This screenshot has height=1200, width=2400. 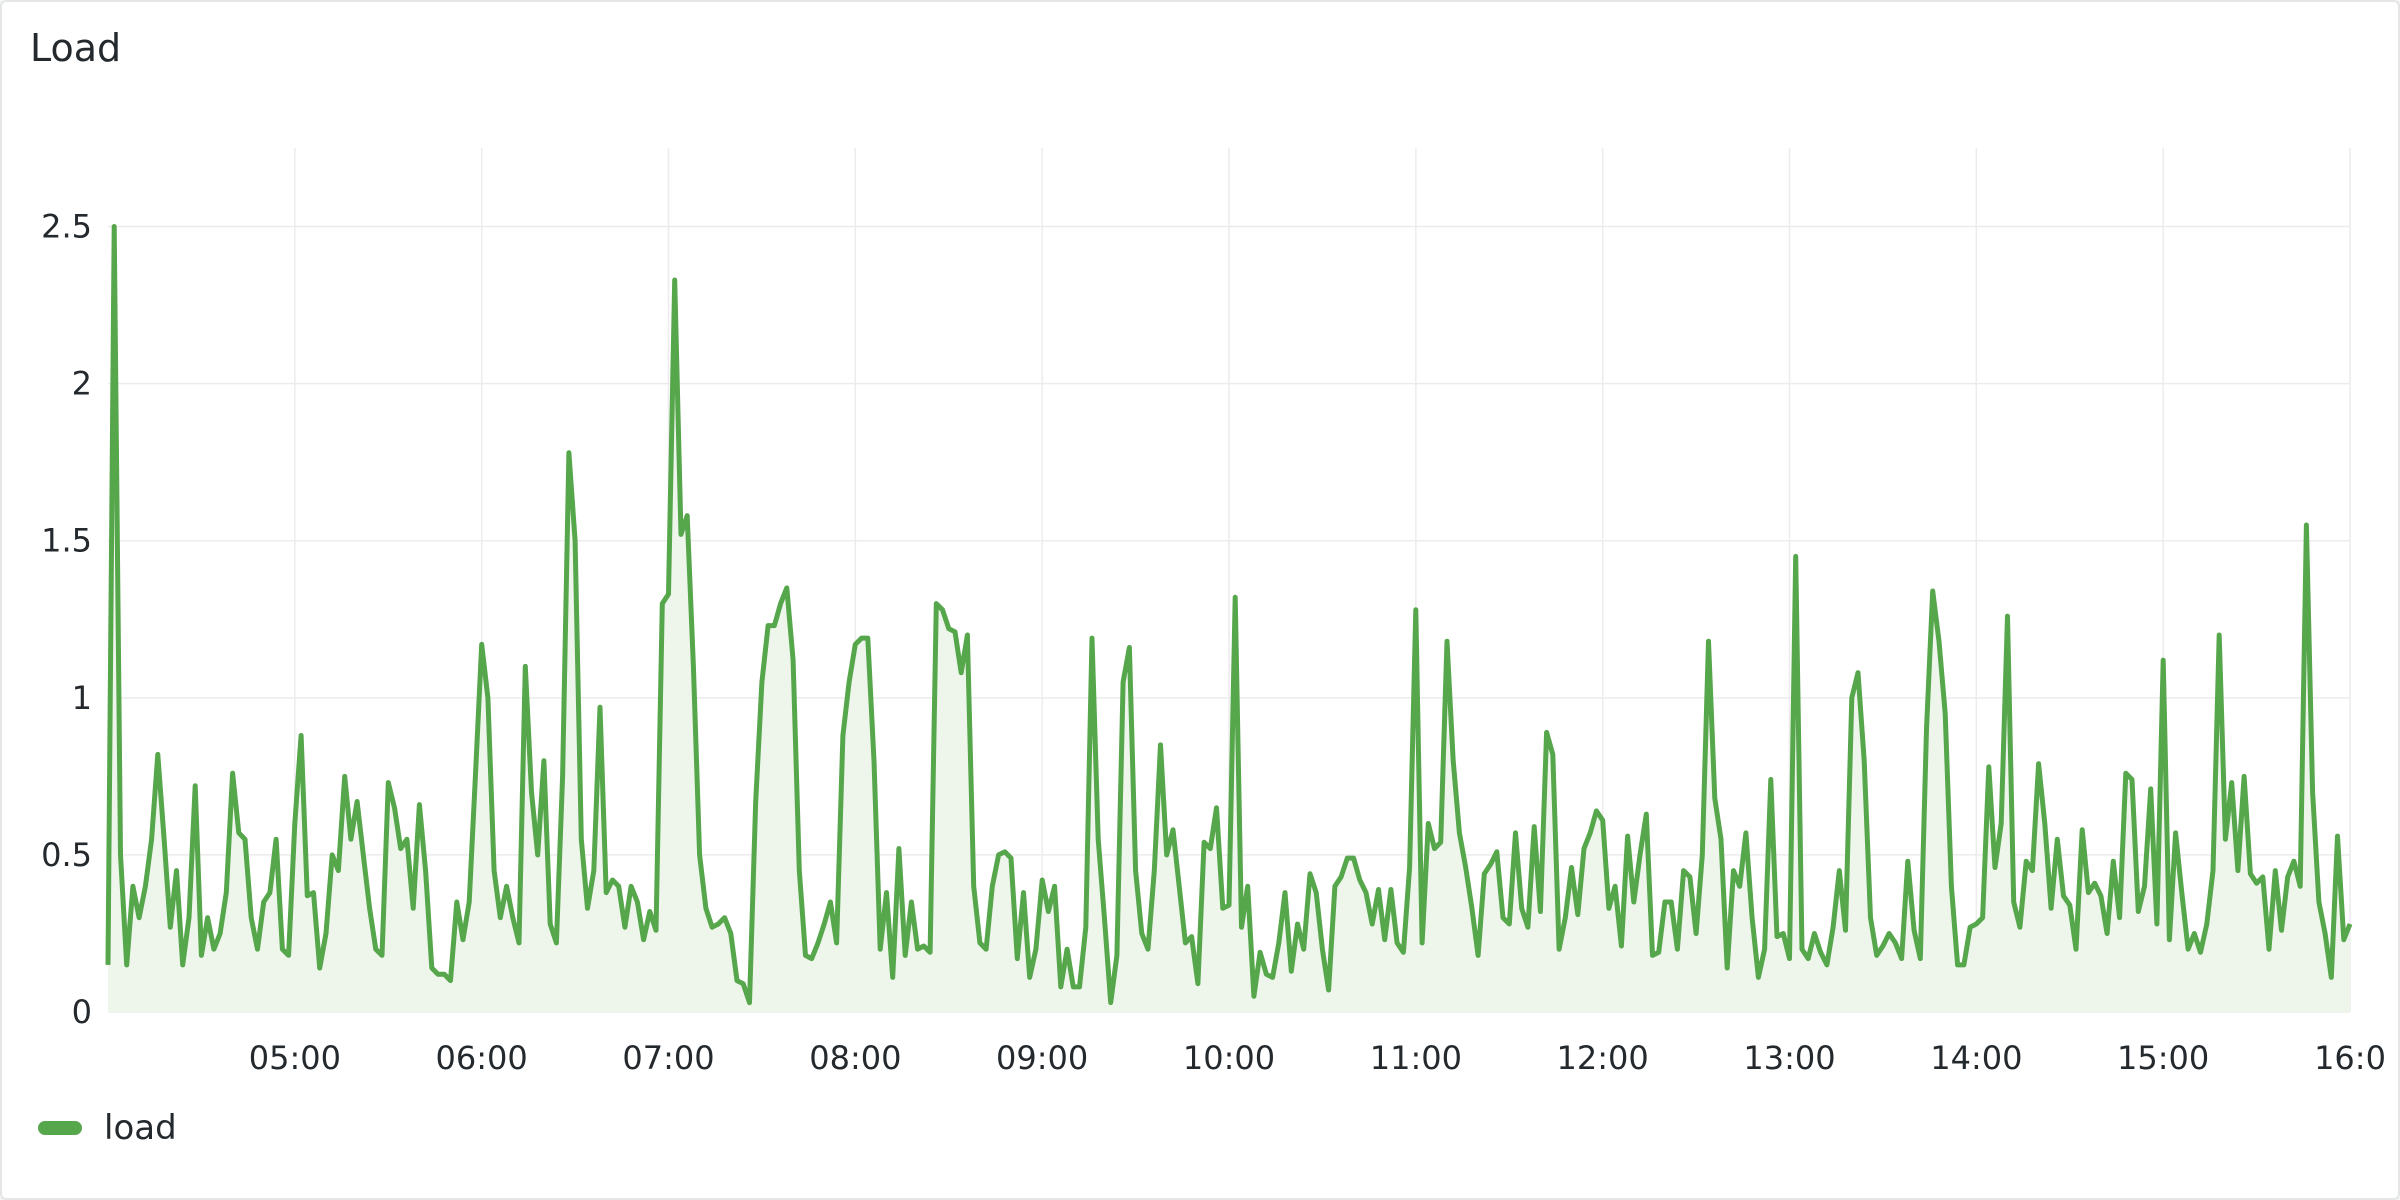 I want to click on x-tick-label: 12:00, so click(x=1603, y=1058).